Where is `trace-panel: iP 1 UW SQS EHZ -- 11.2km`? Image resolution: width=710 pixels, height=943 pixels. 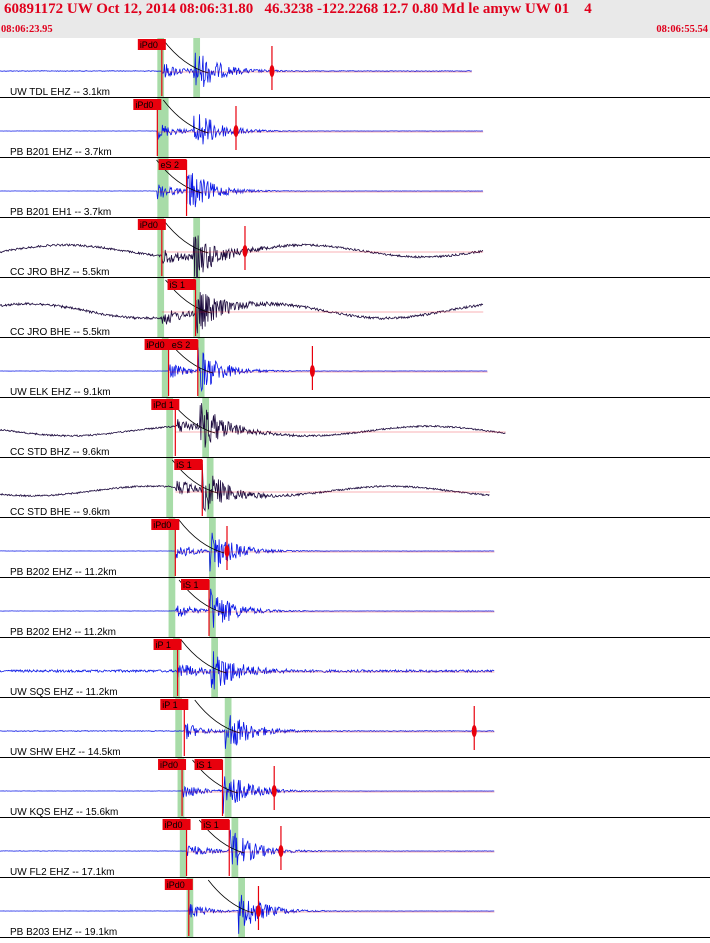
trace-panel: iP 1 UW SQS EHZ -- 11.2km is located at coordinates (355, 668).